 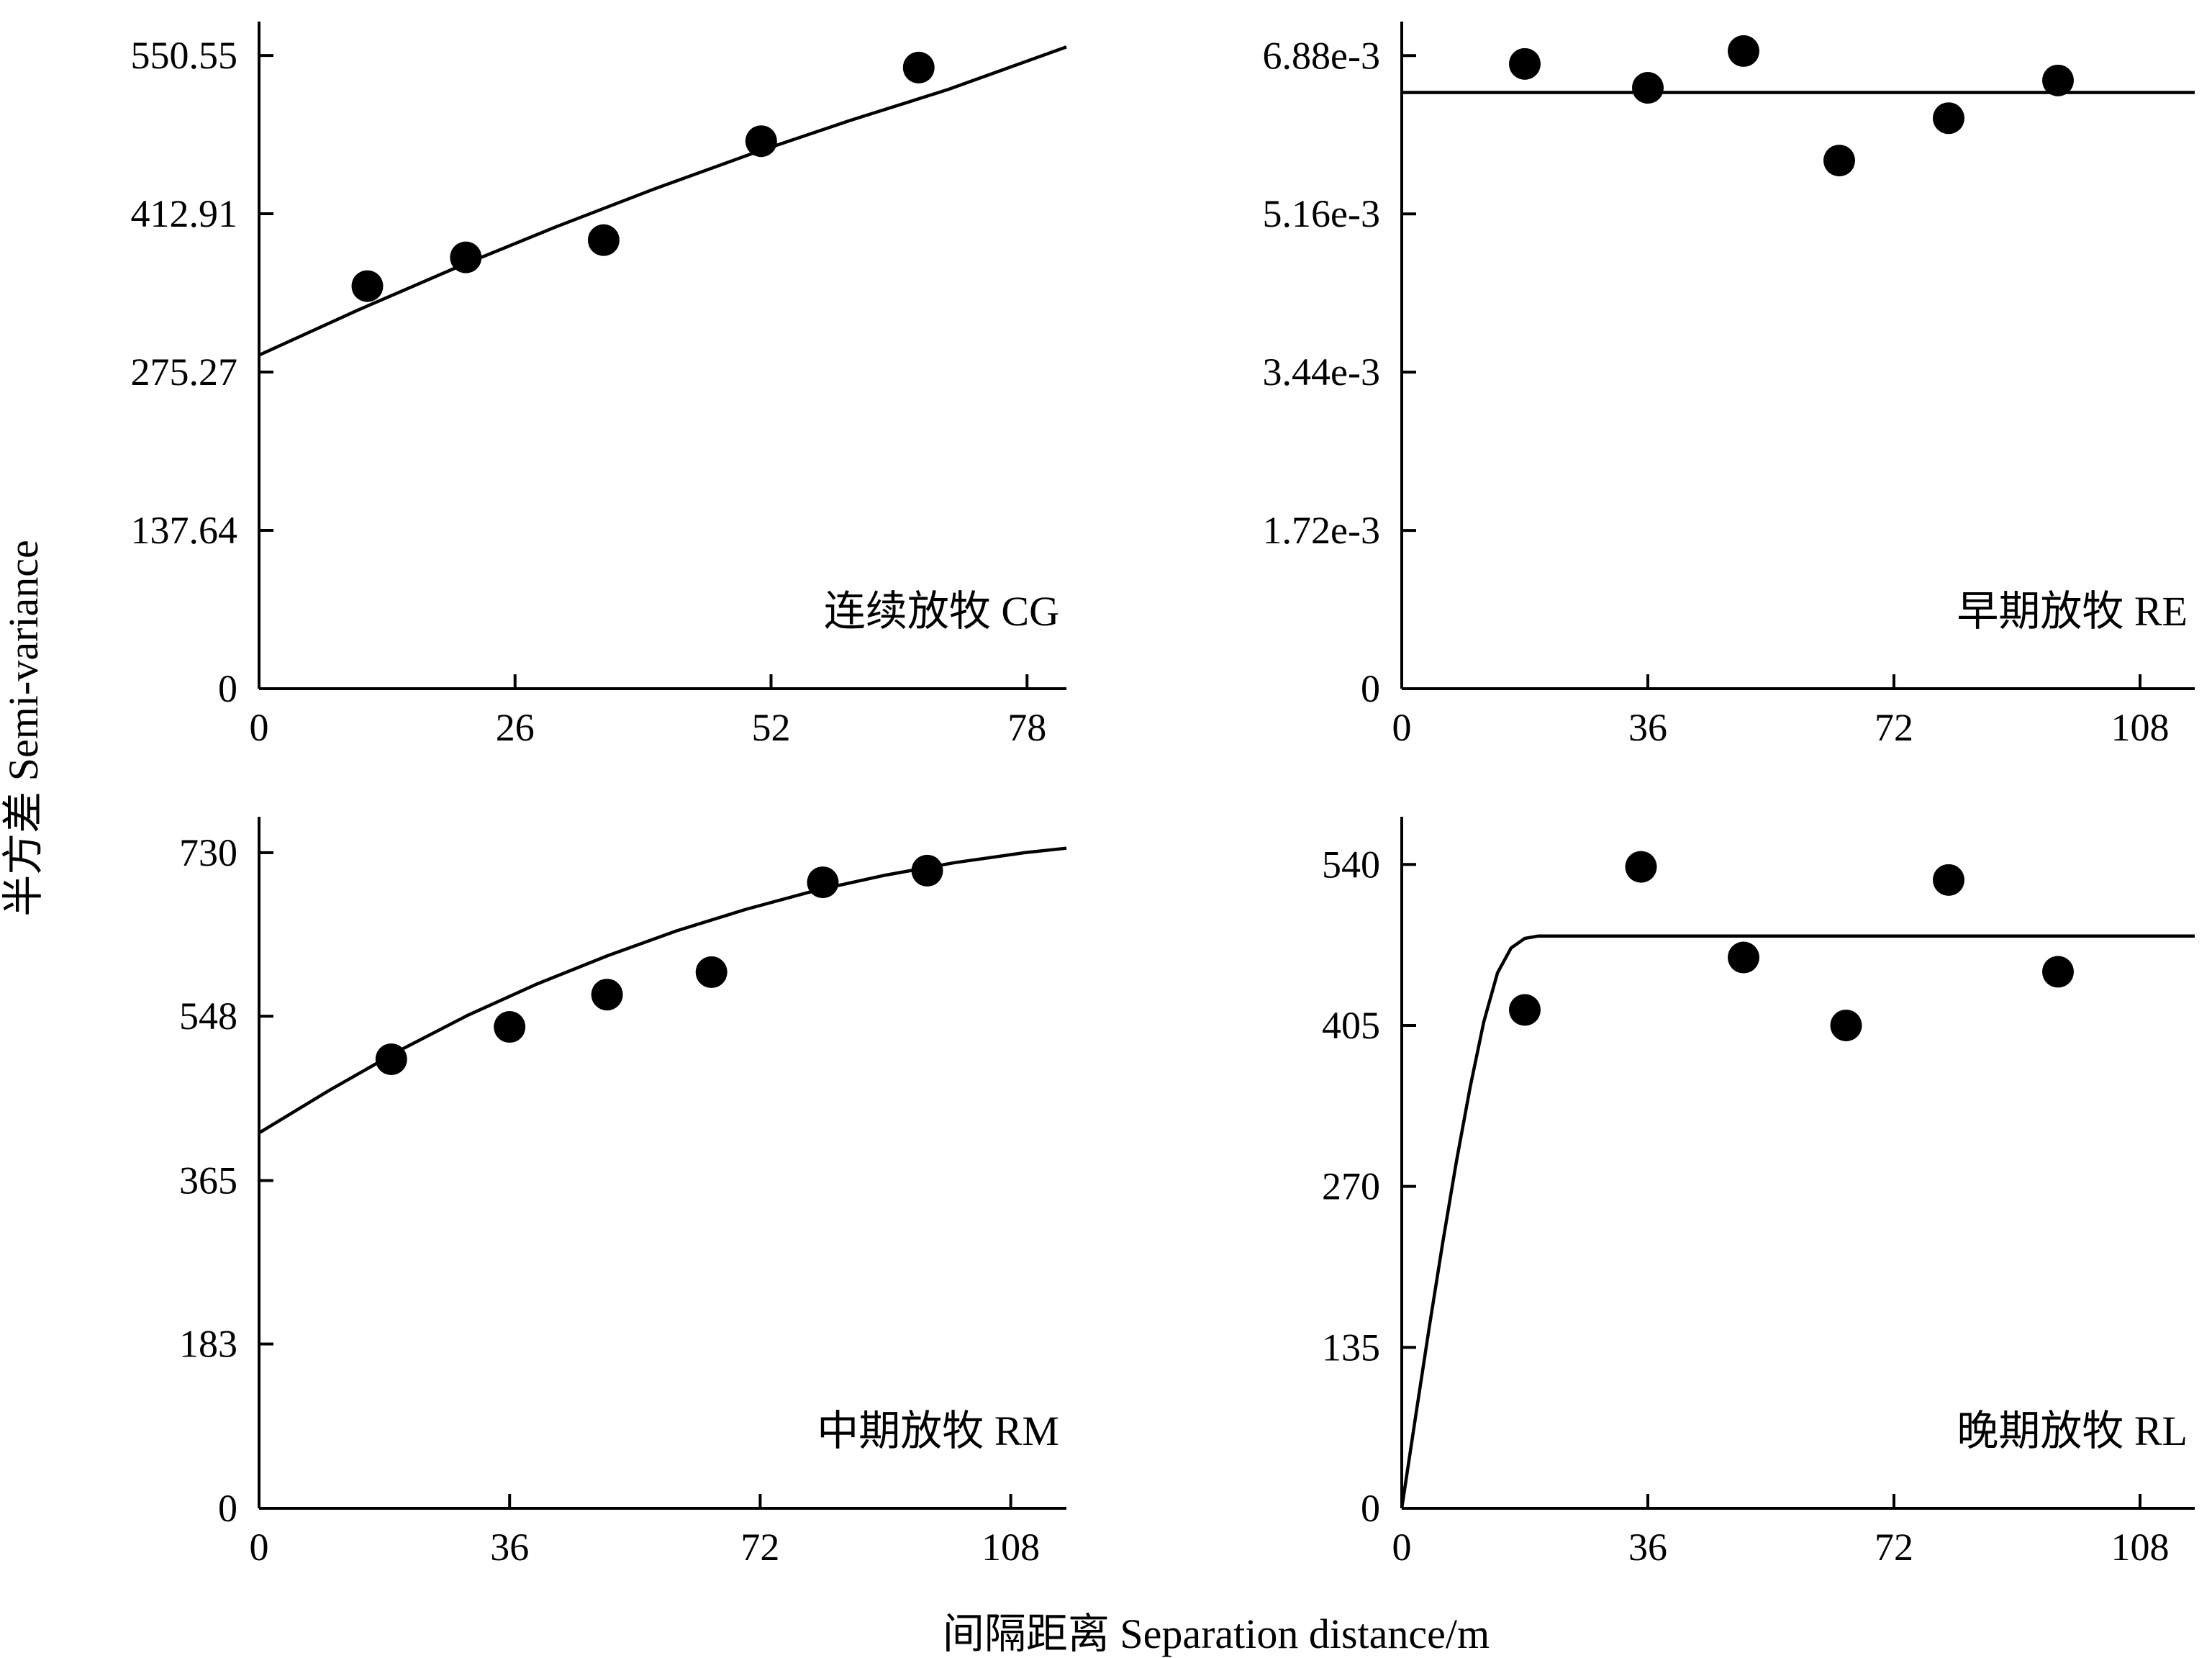 I want to click on rl-y-tick-label: 270, so click(x=1351, y=1187).